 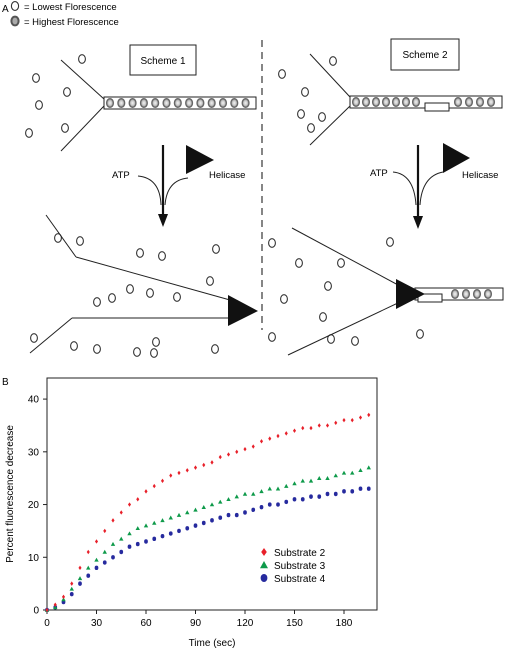 What do you see at coordinates (121, 175) in the screenshot?
I see `scheme-1-atp-label: ATP` at bounding box center [121, 175].